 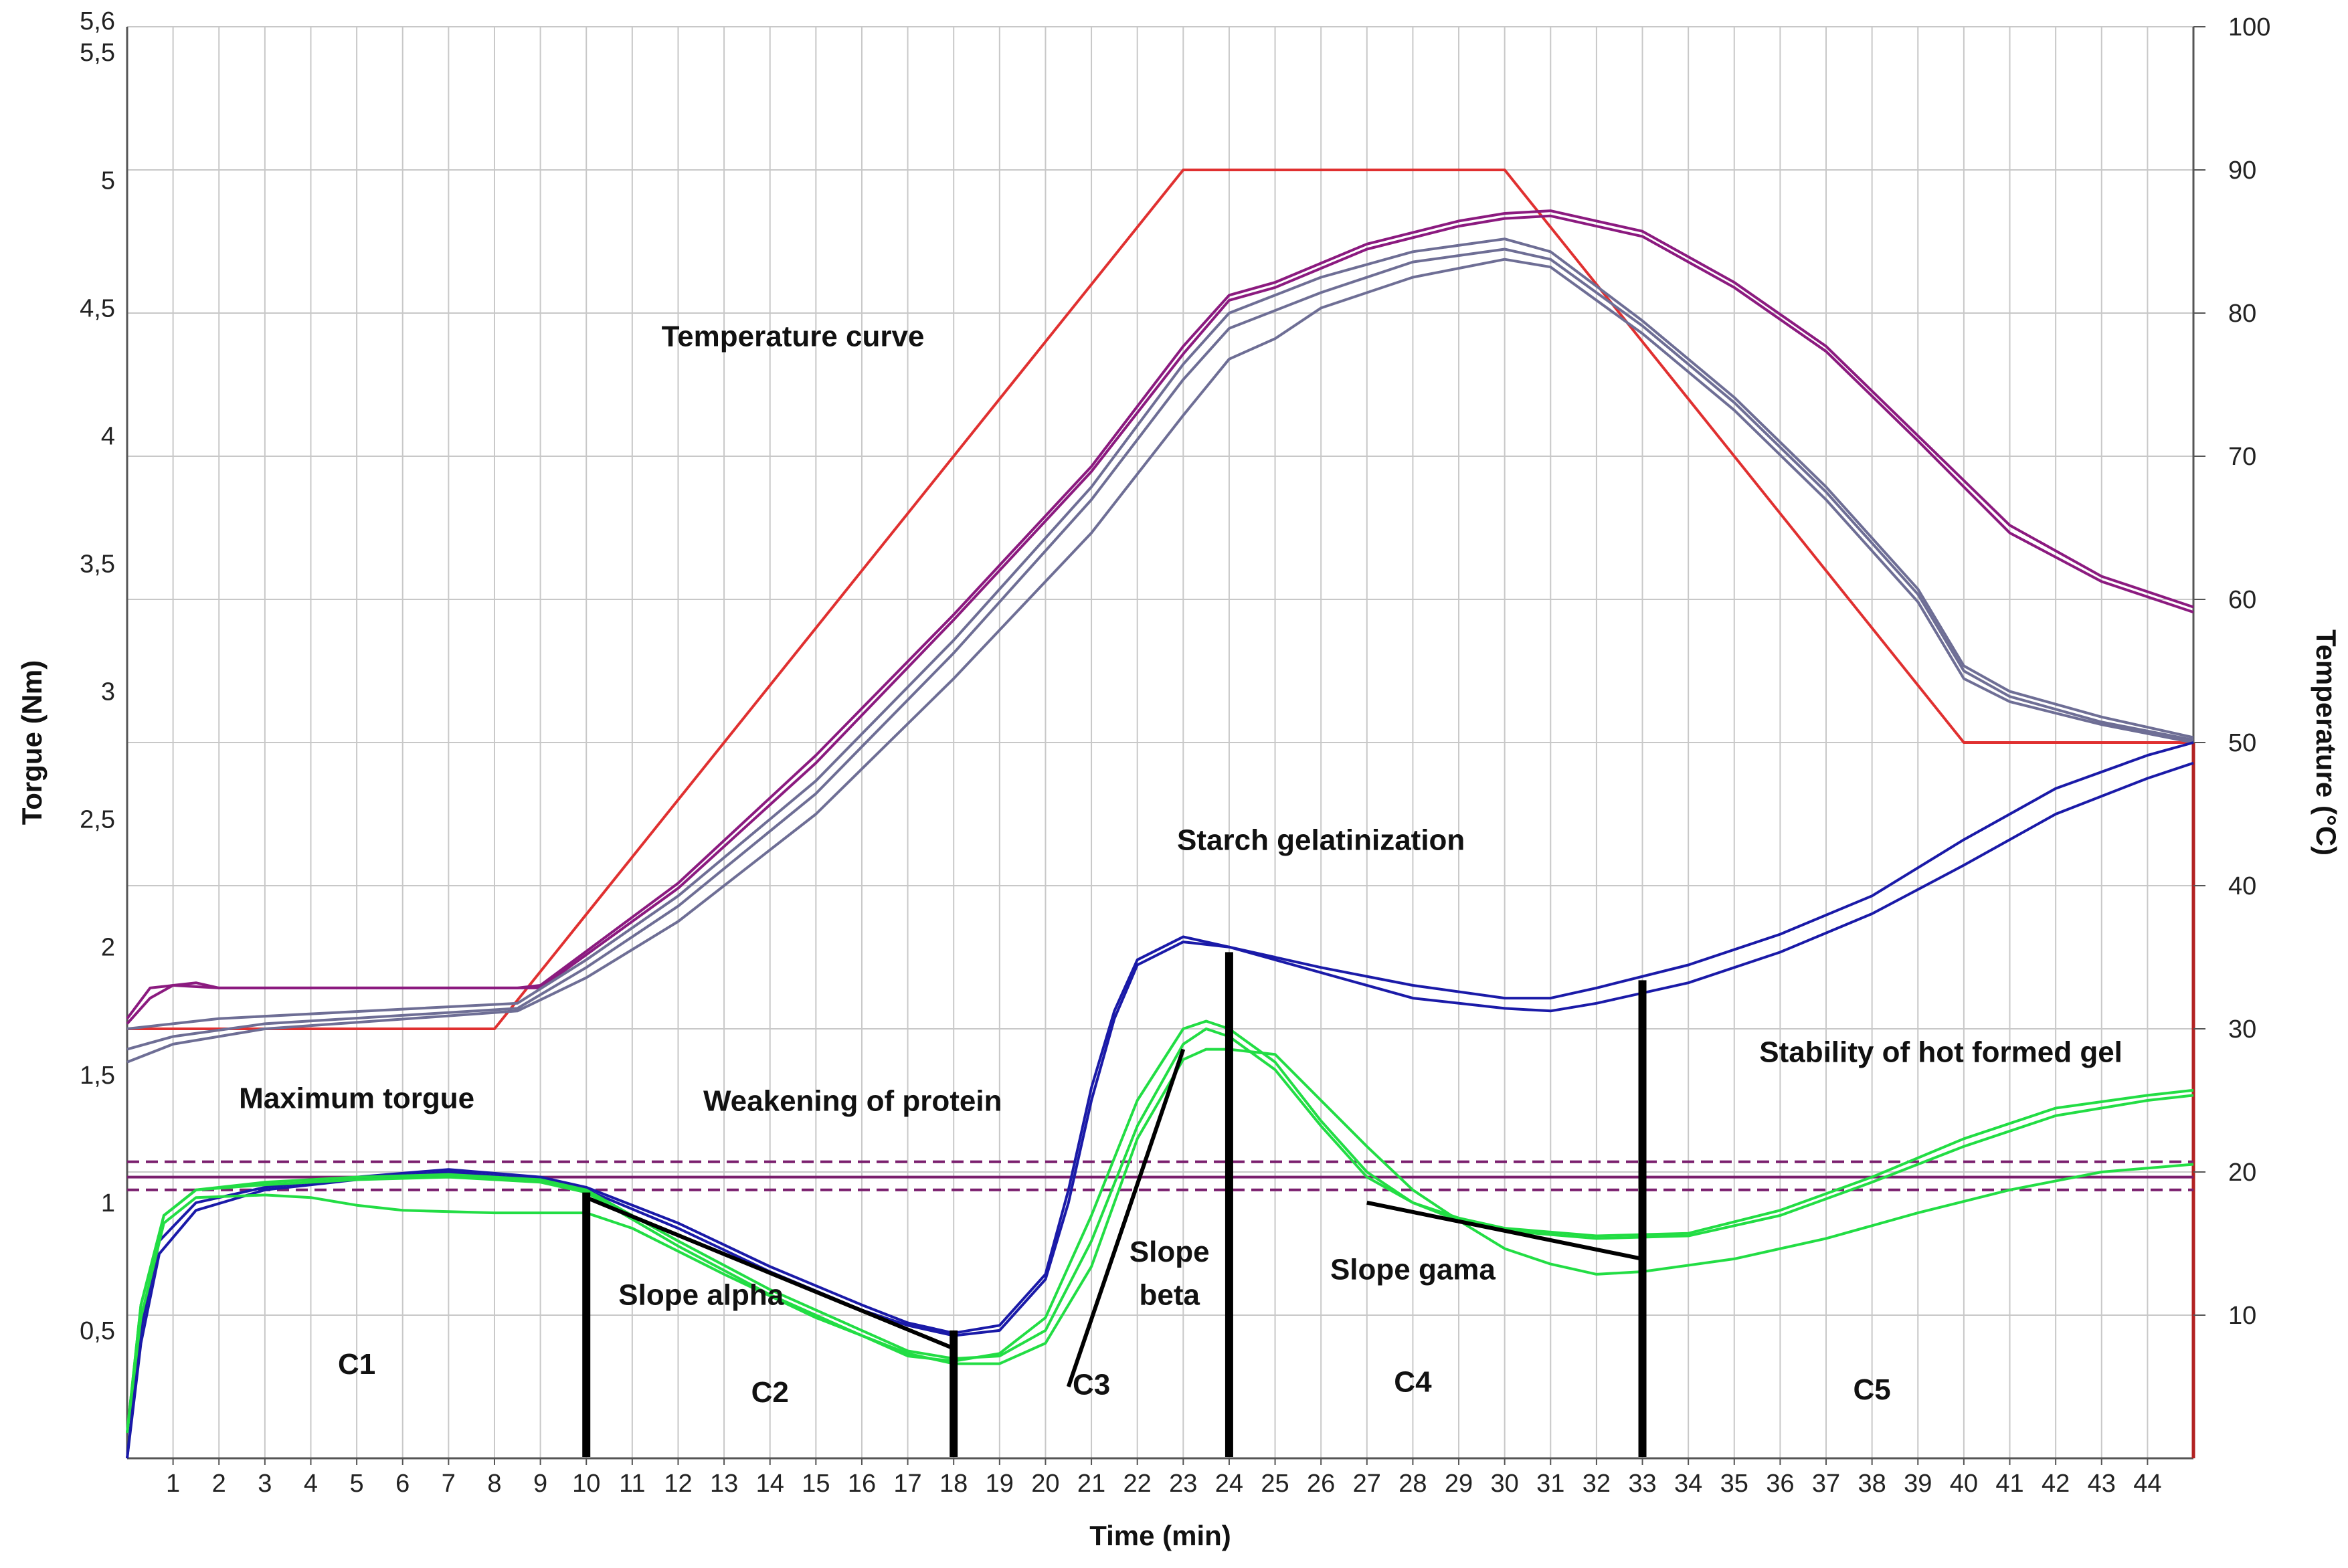 What do you see at coordinates (862, 1484) in the screenshot?
I see `x-tick-label: 16` at bounding box center [862, 1484].